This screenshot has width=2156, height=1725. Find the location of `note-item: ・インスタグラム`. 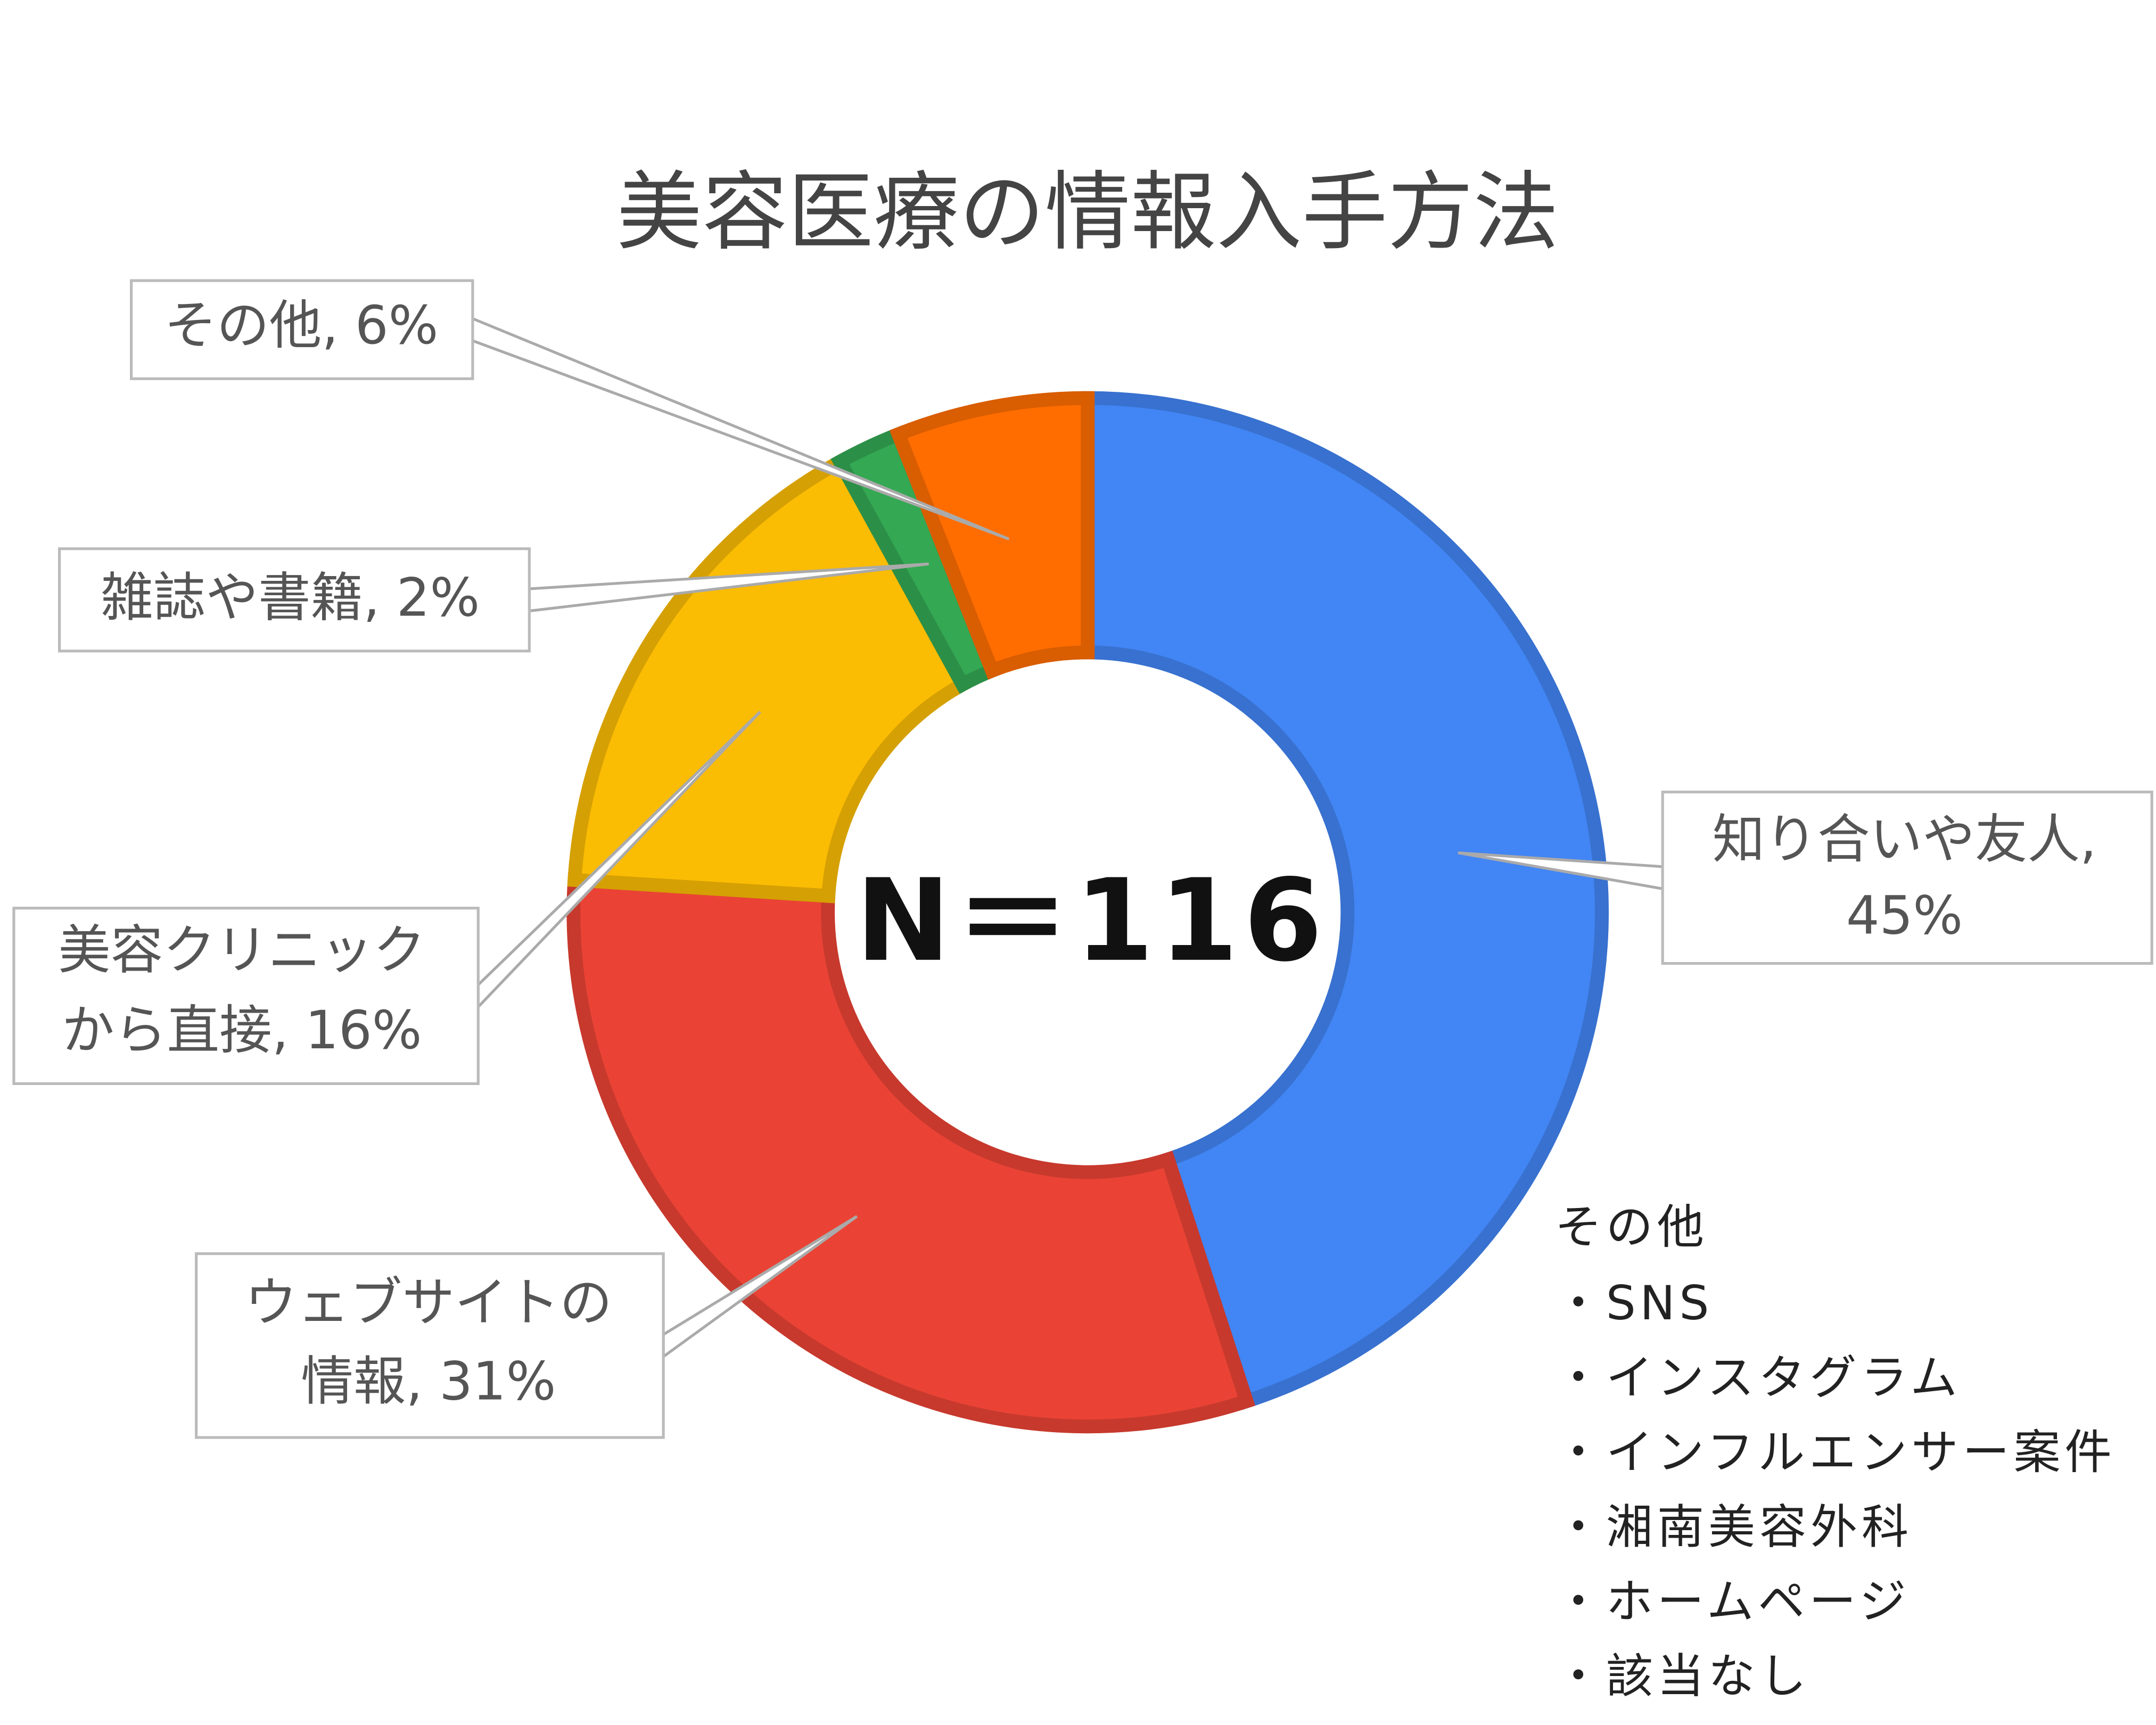

note-item: ・インスタグラム is located at coordinates (1758, 1377).